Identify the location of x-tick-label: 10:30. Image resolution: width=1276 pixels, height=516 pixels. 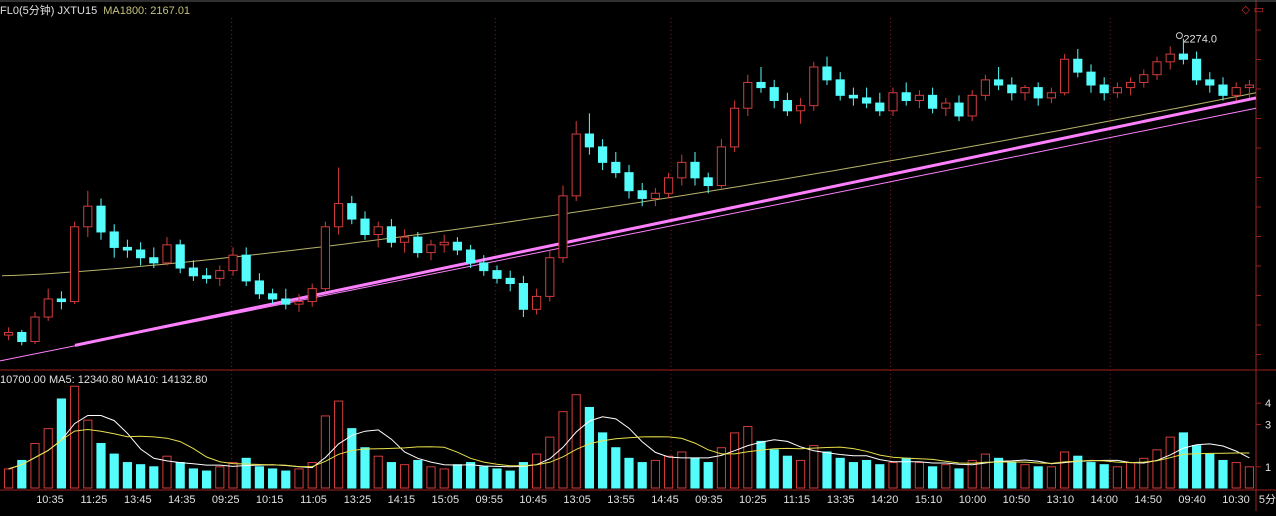
(1236, 500).